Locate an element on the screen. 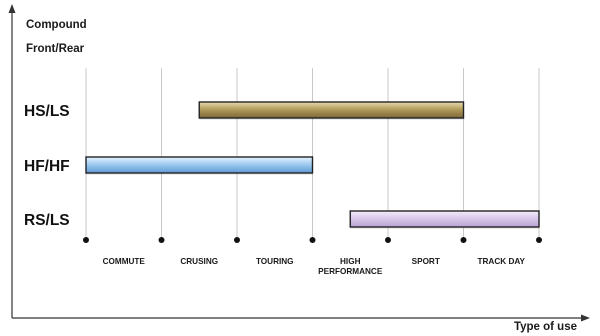 This screenshot has width=600, height=336. y-axis-arrow-icon is located at coordinates (12, 8).